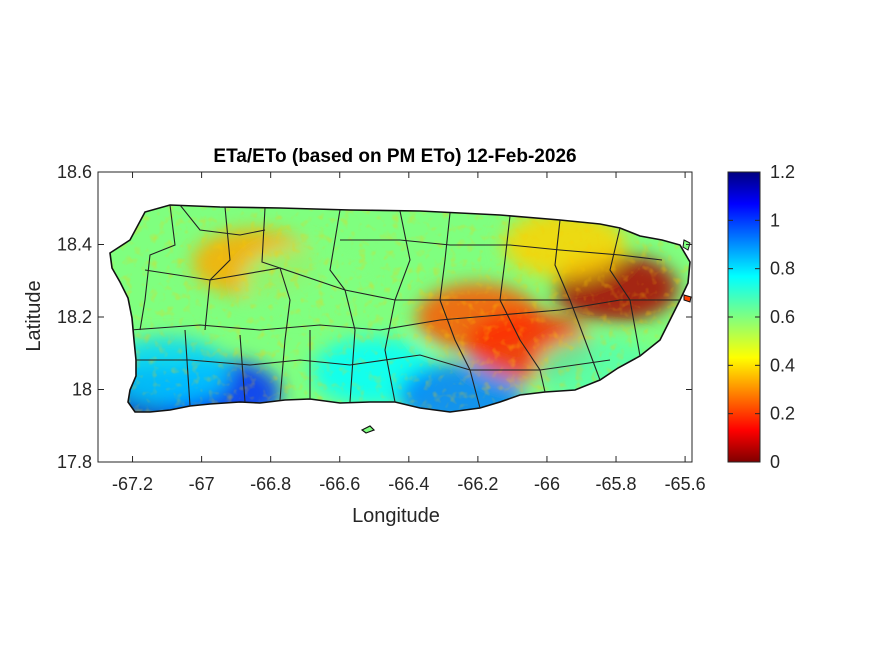  Describe the element at coordinates (202, 484) in the screenshot. I see `x-tick-label: -67` at that location.